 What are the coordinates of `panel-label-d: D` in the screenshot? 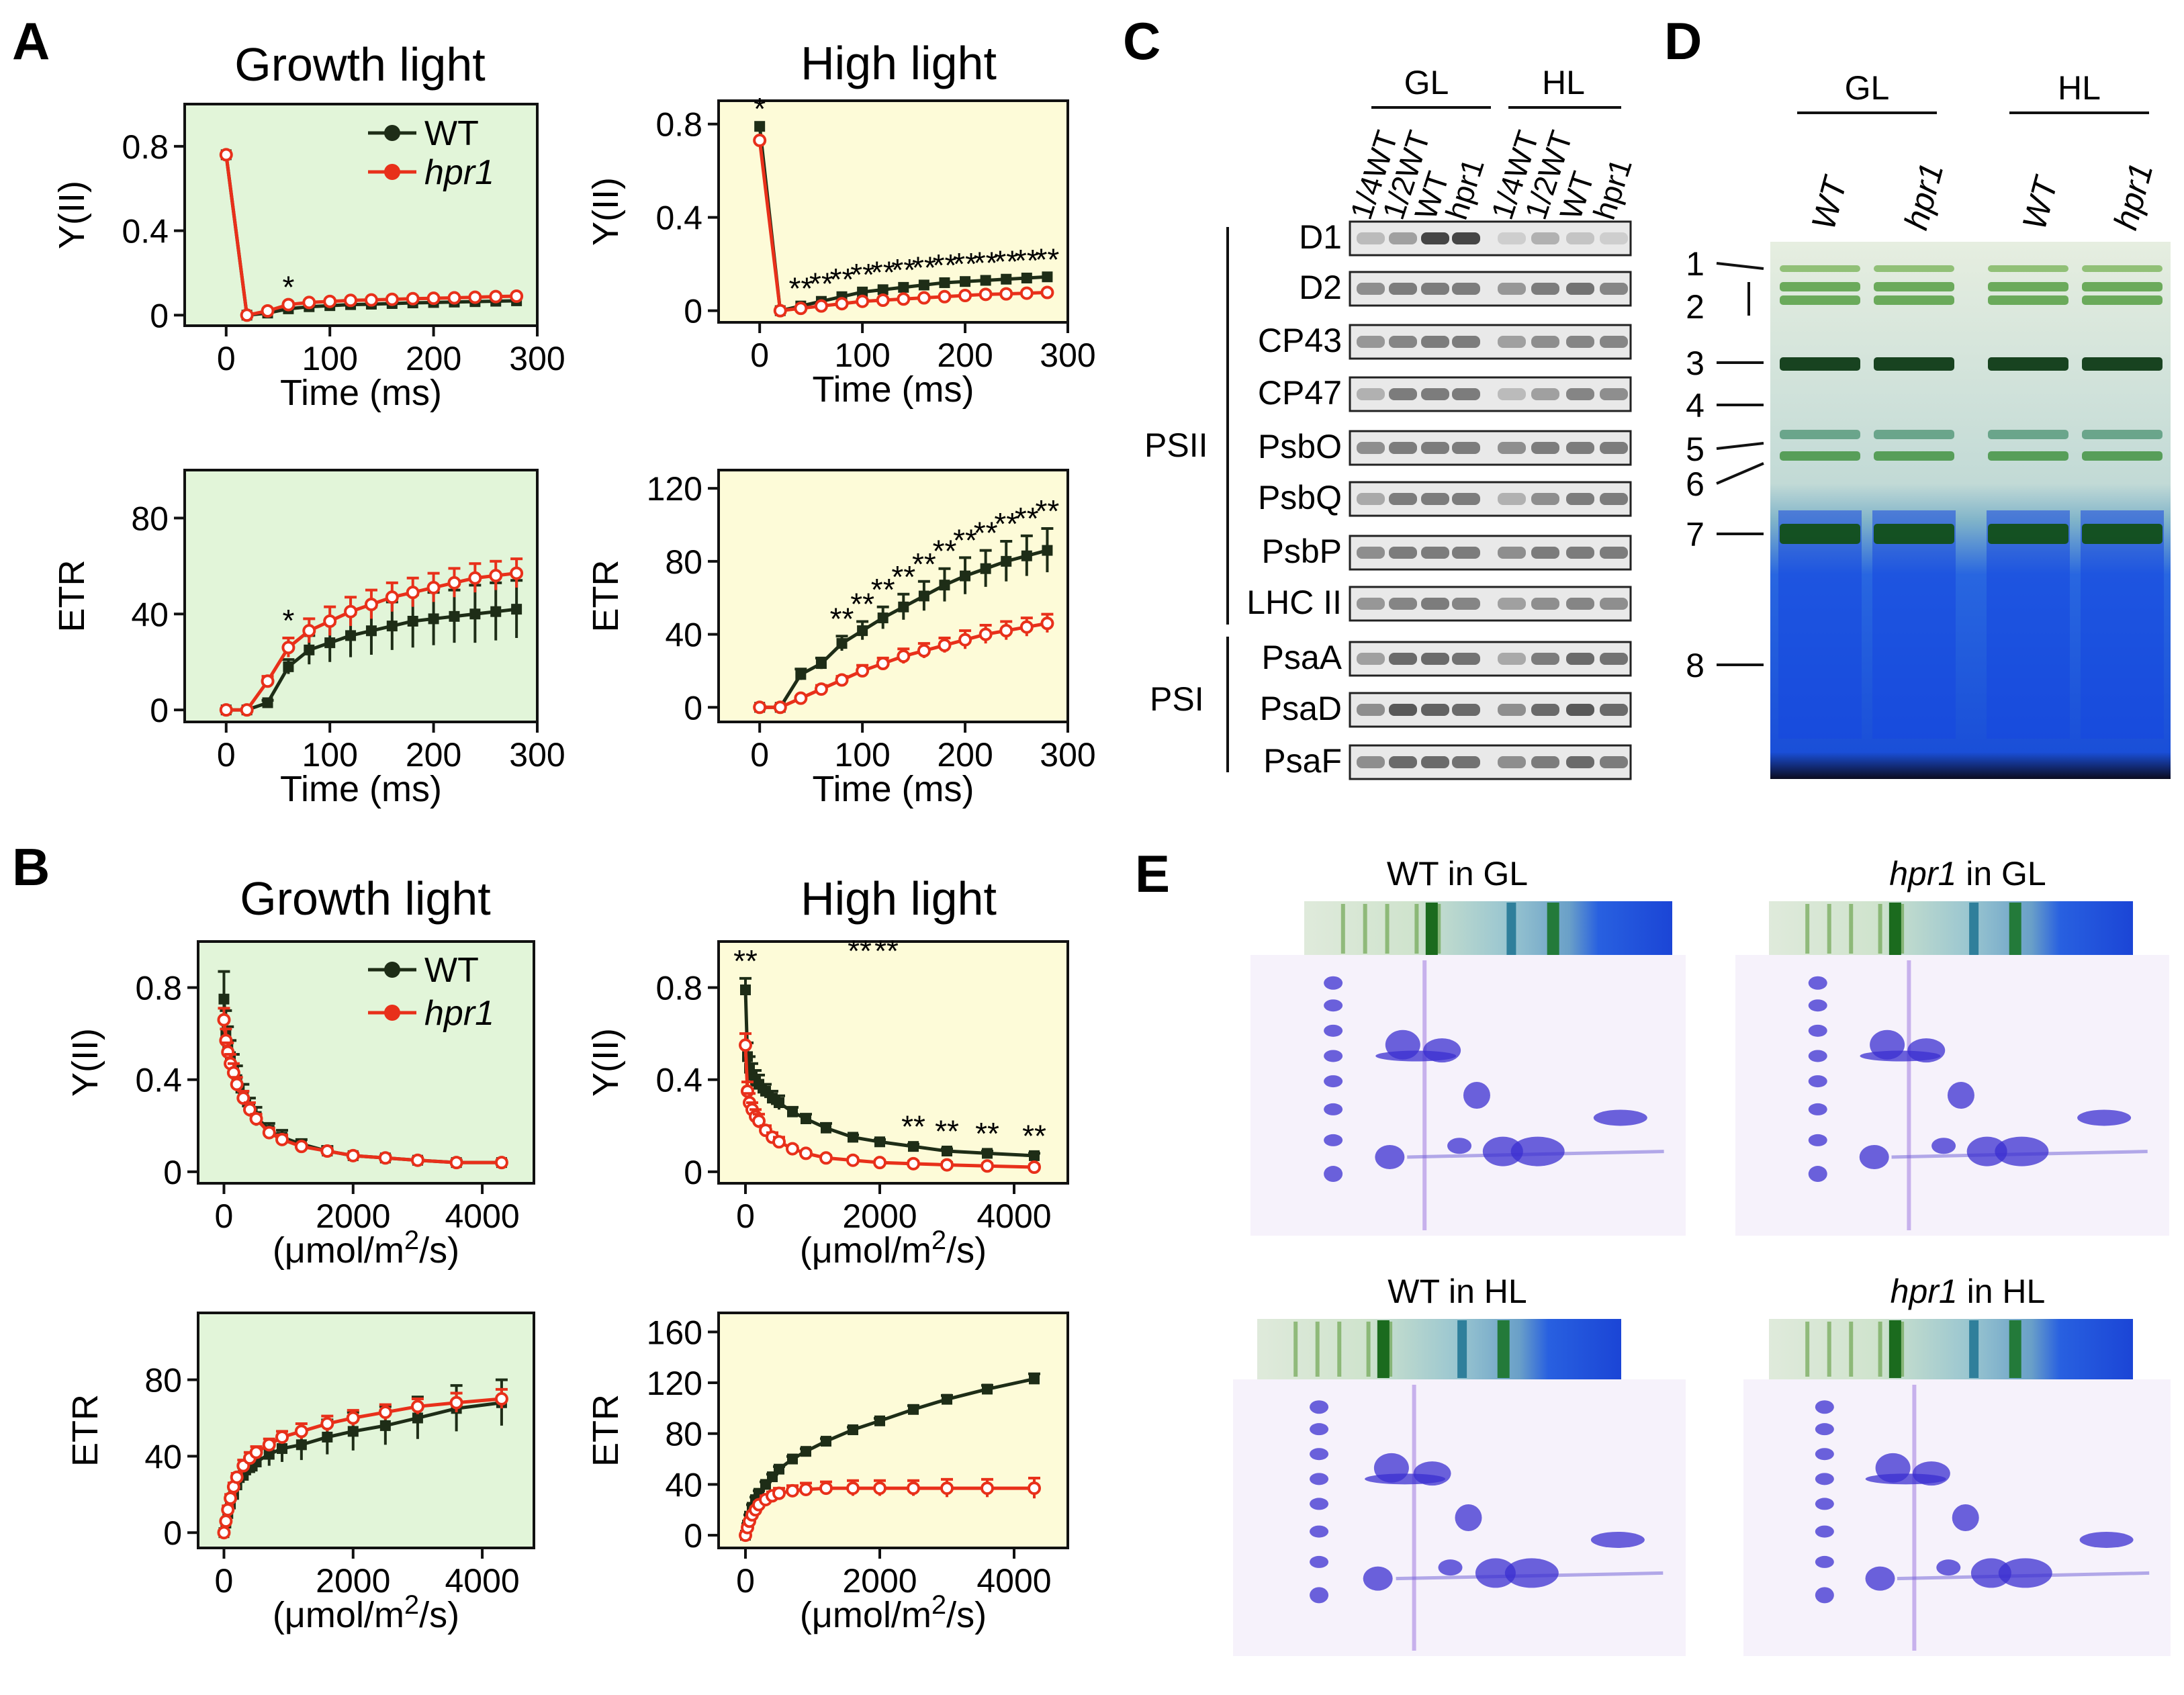 It's located at (1683, 41).